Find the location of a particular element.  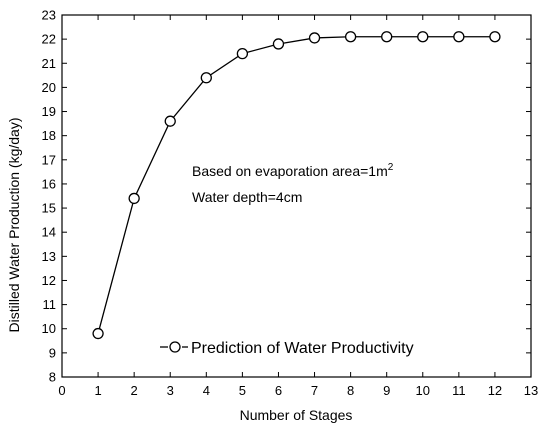

y-tick-label: 17 is located at coordinates (49, 159).